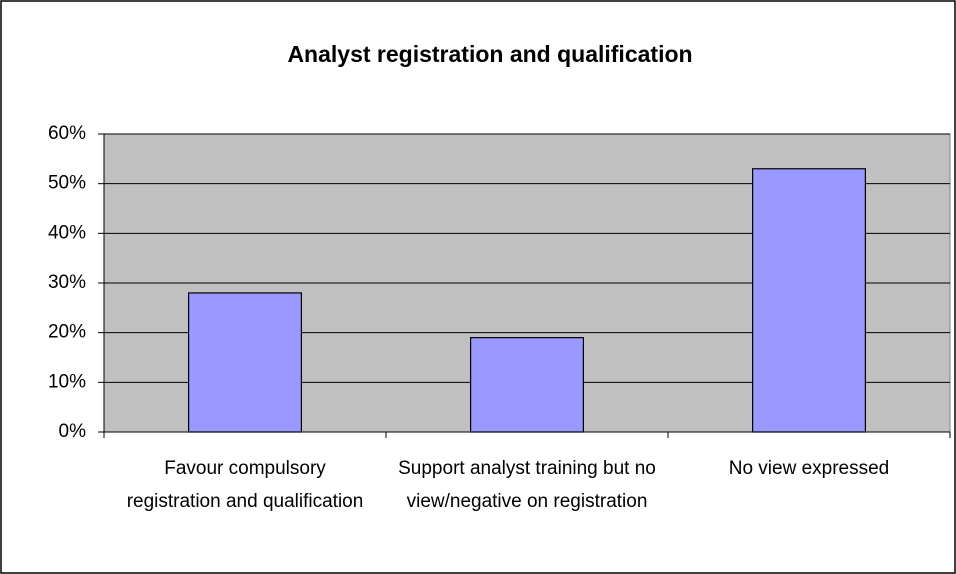 Image resolution: width=956 pixels, height=574 pixels. What do you see at coordinates (67, 282) in the screenshot?
I see `y-tick-label: 30%` at bounding box center [67, 282].